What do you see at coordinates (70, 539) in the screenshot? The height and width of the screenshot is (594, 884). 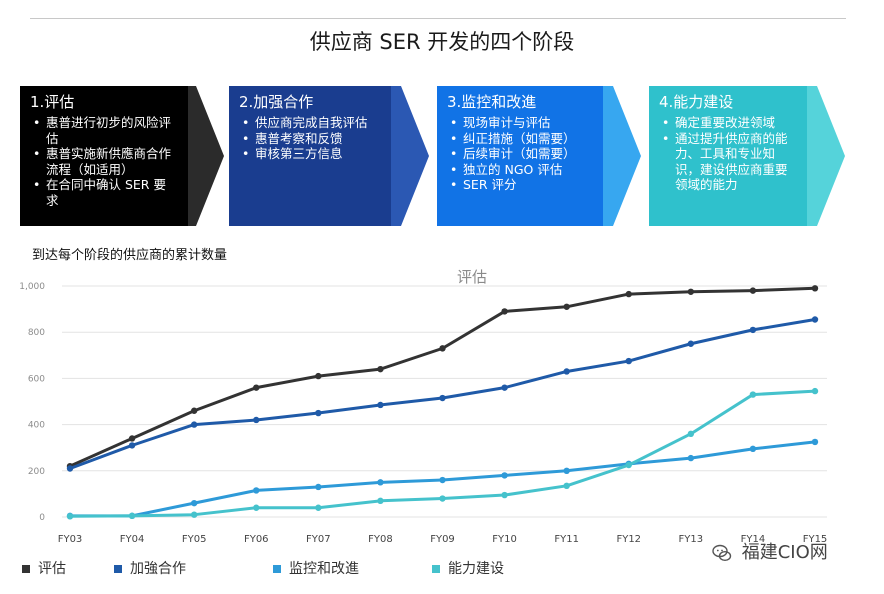 I see `x-tick-label: FY03` at bounding box center [70, 539].